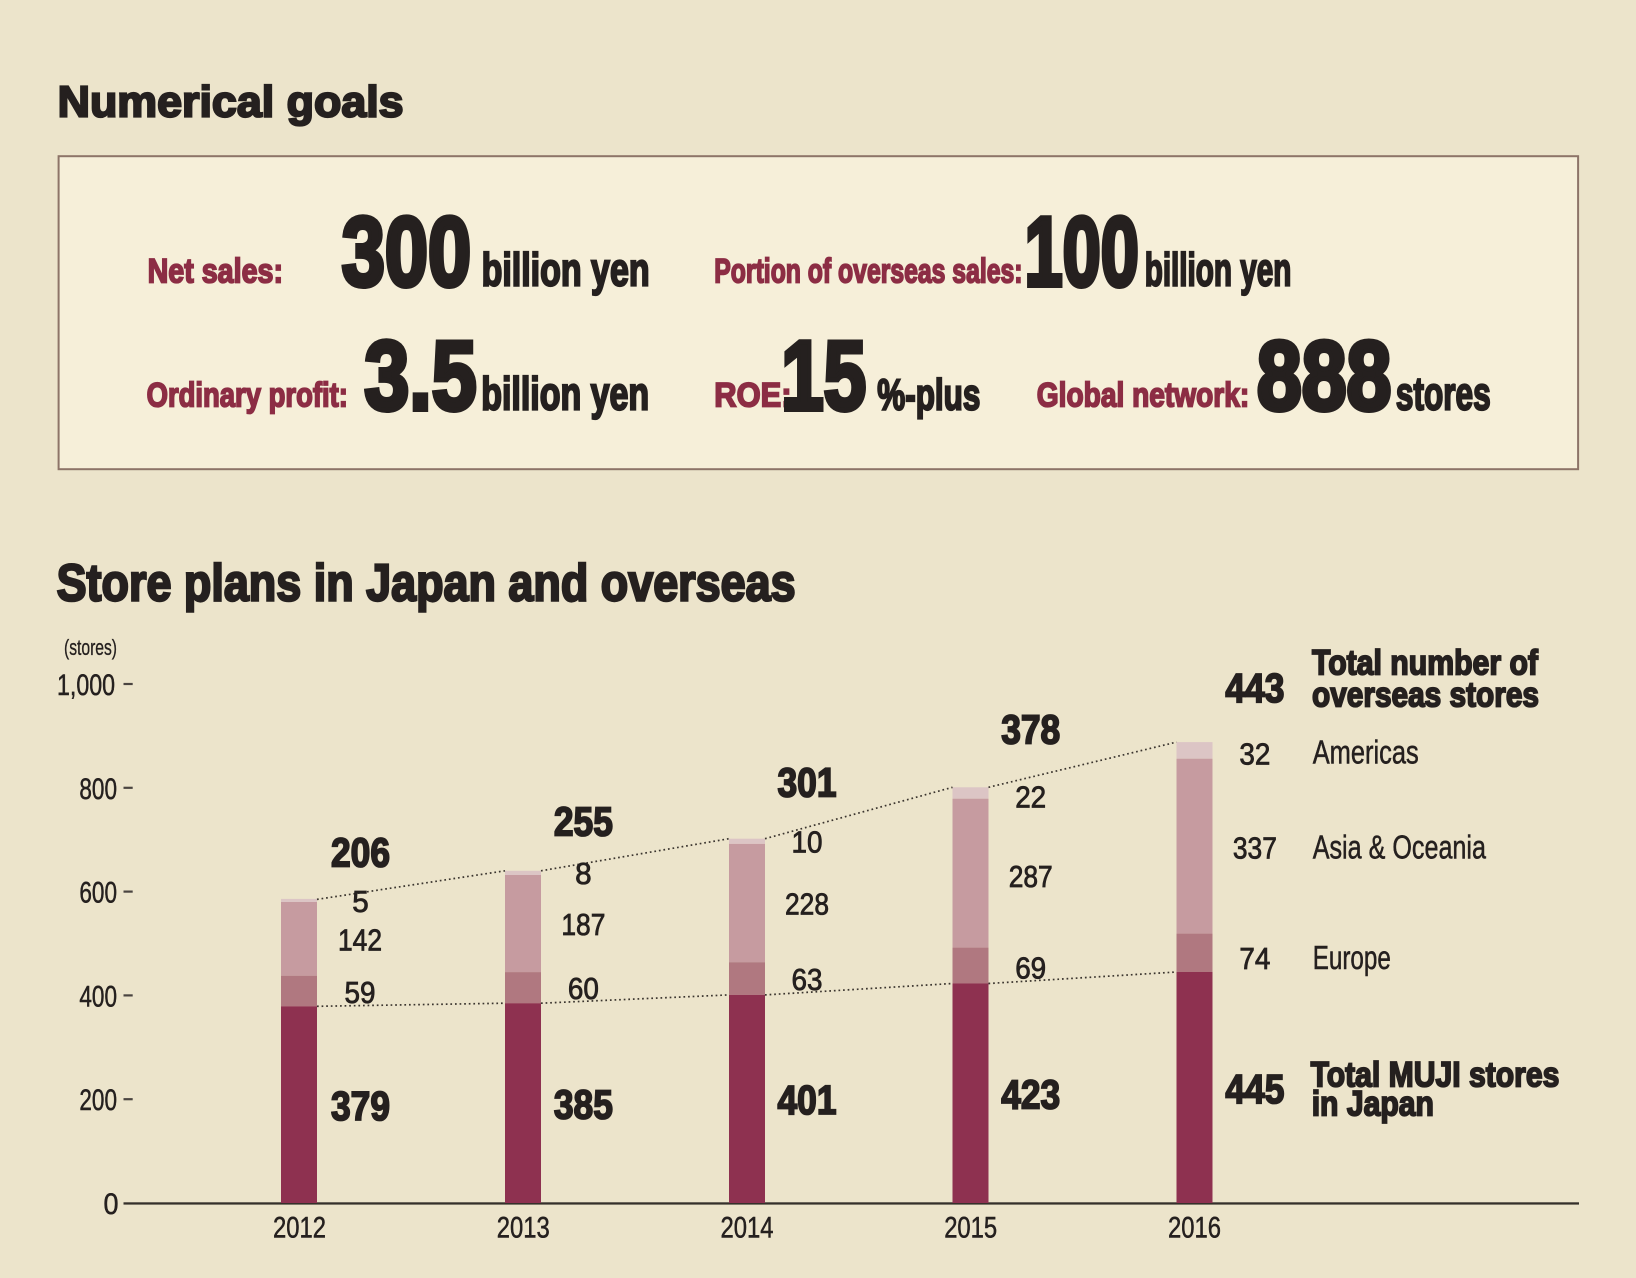 This screenshot has width=1636, height=1278. I want to click on svg-text: 1,000, so click(86, 685).